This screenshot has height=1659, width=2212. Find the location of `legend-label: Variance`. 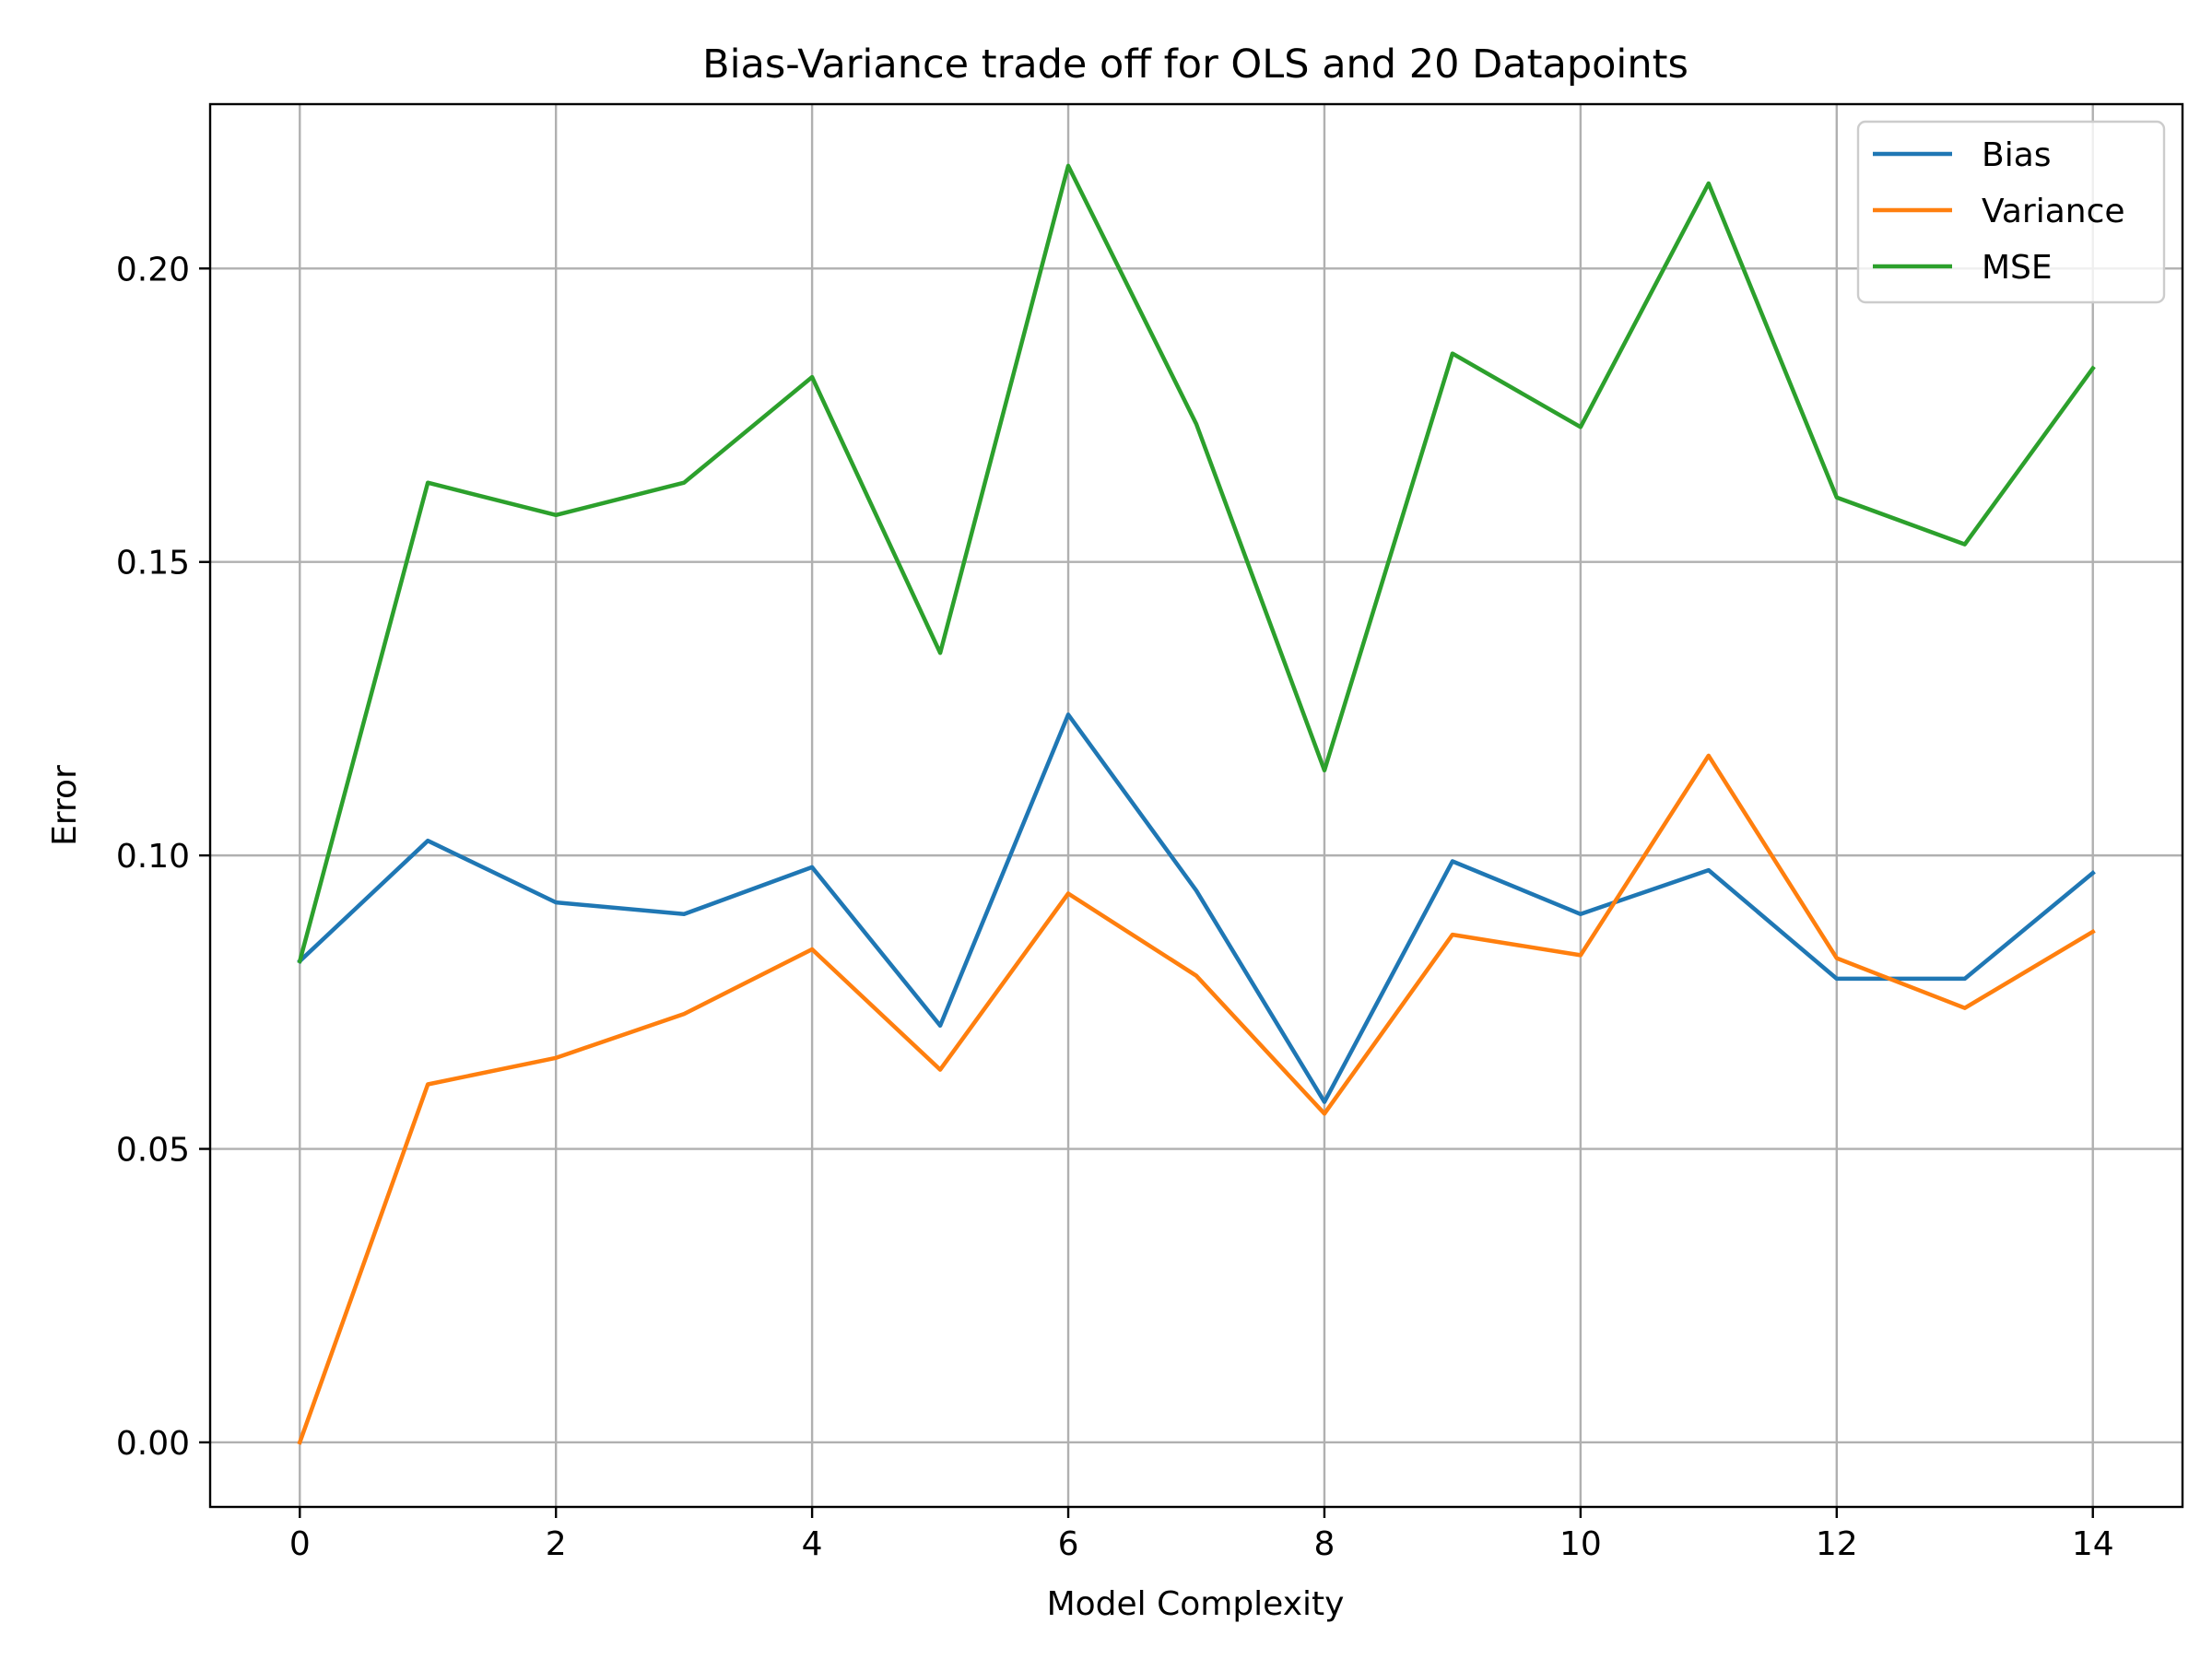

legend-label: Variance is located at coordinates (2053, 211).